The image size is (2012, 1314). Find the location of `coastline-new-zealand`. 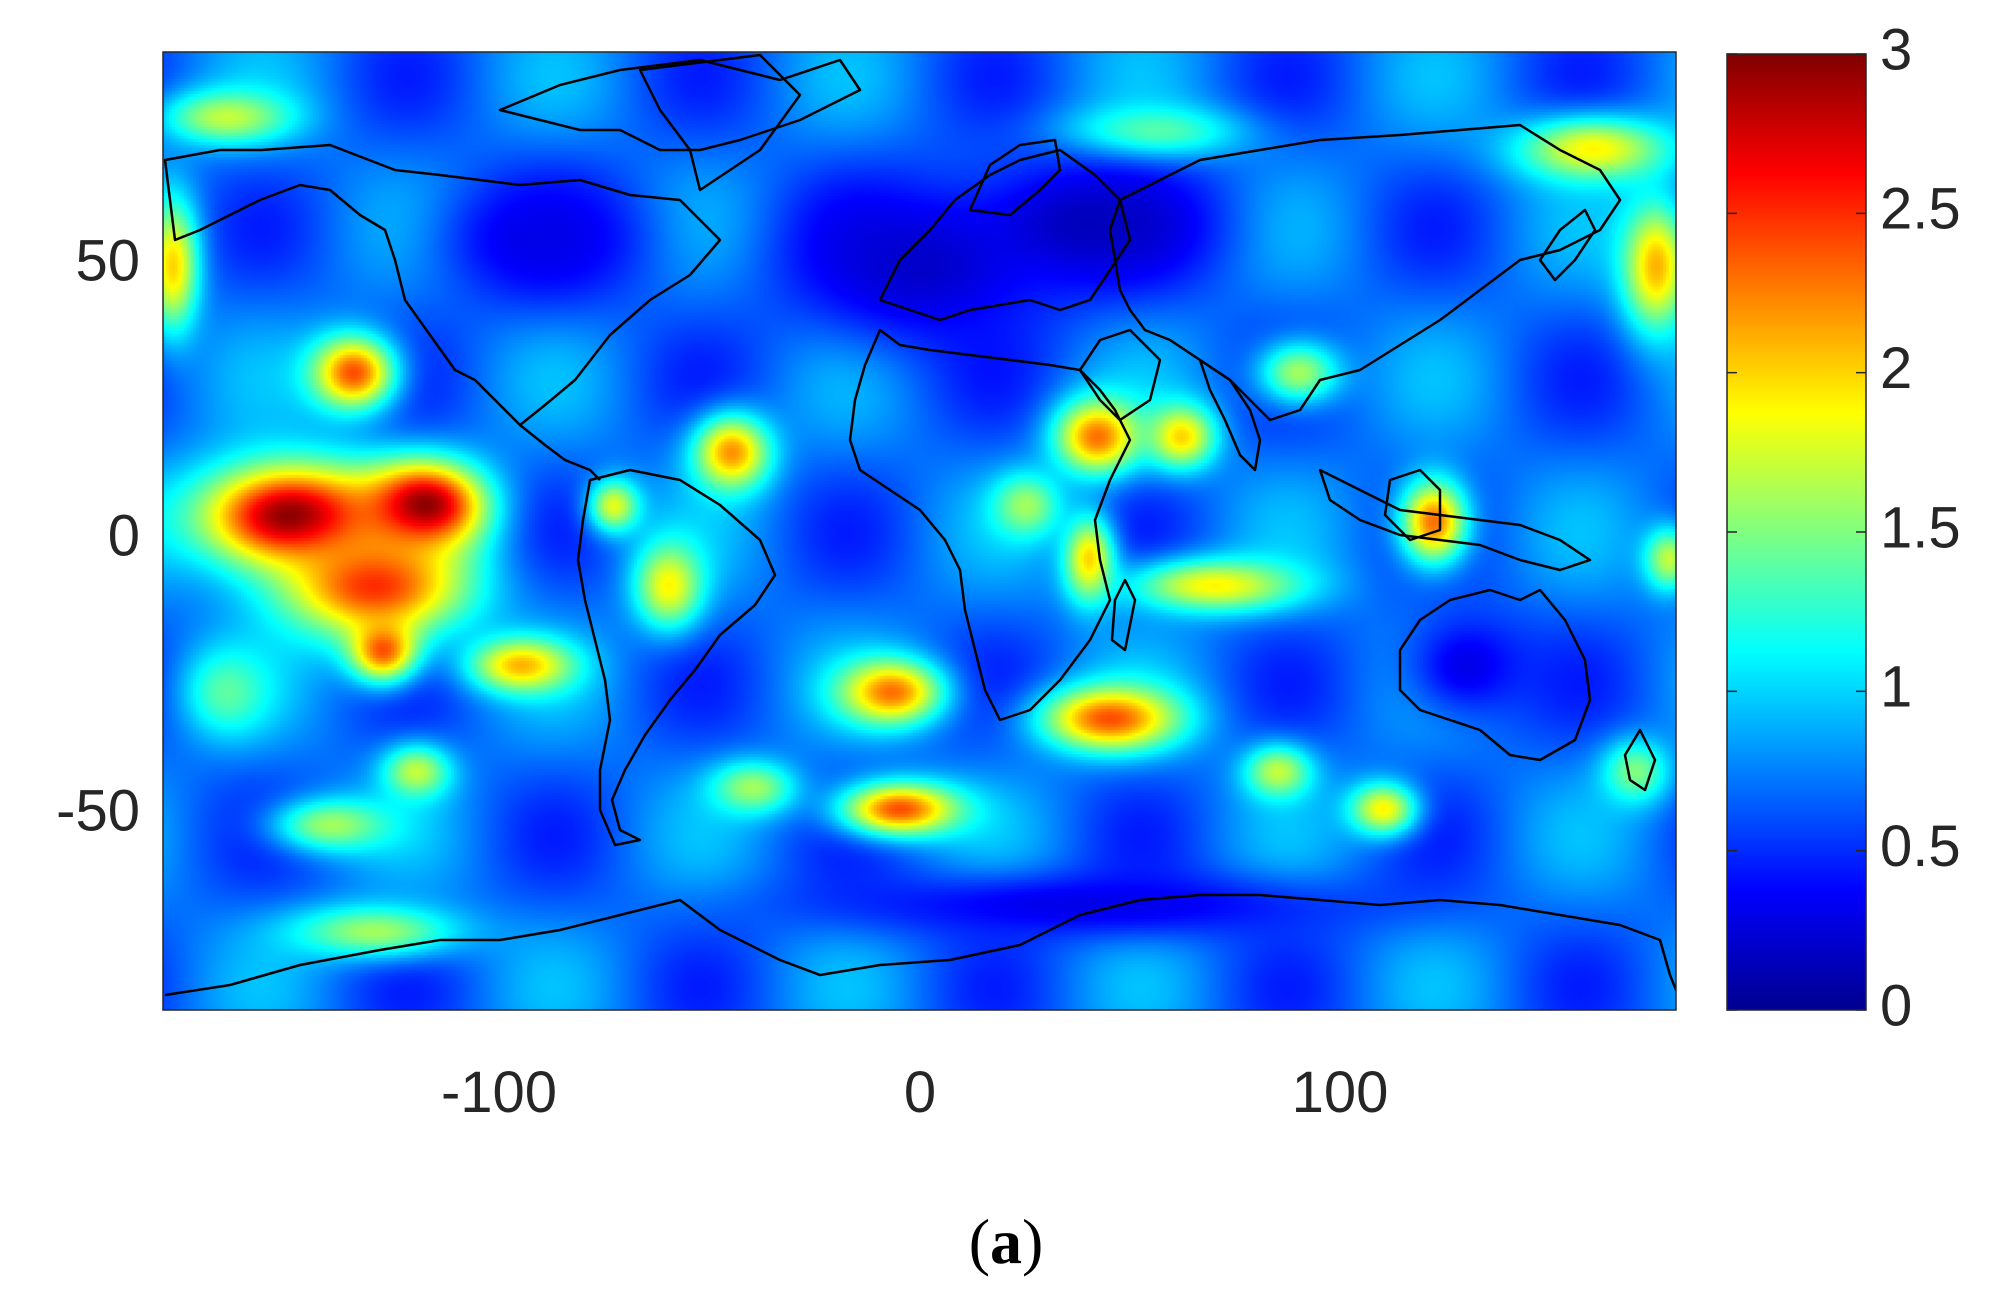

coastline-new-zealand is located at coordinates (1640, 760).